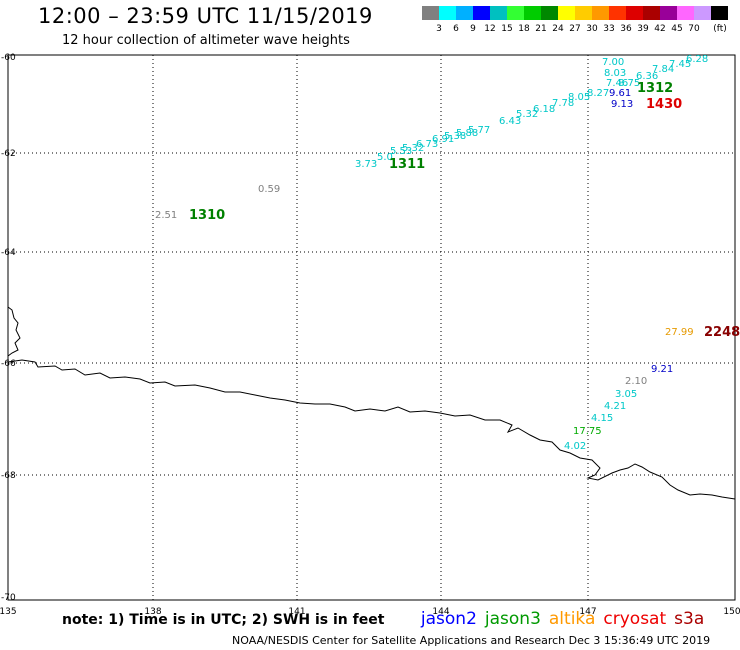 This screenshot has height=650, width=740. Describe the element at coordinates (524, 29) in the screenshot. I see `colorbar-label: 18` at that location.